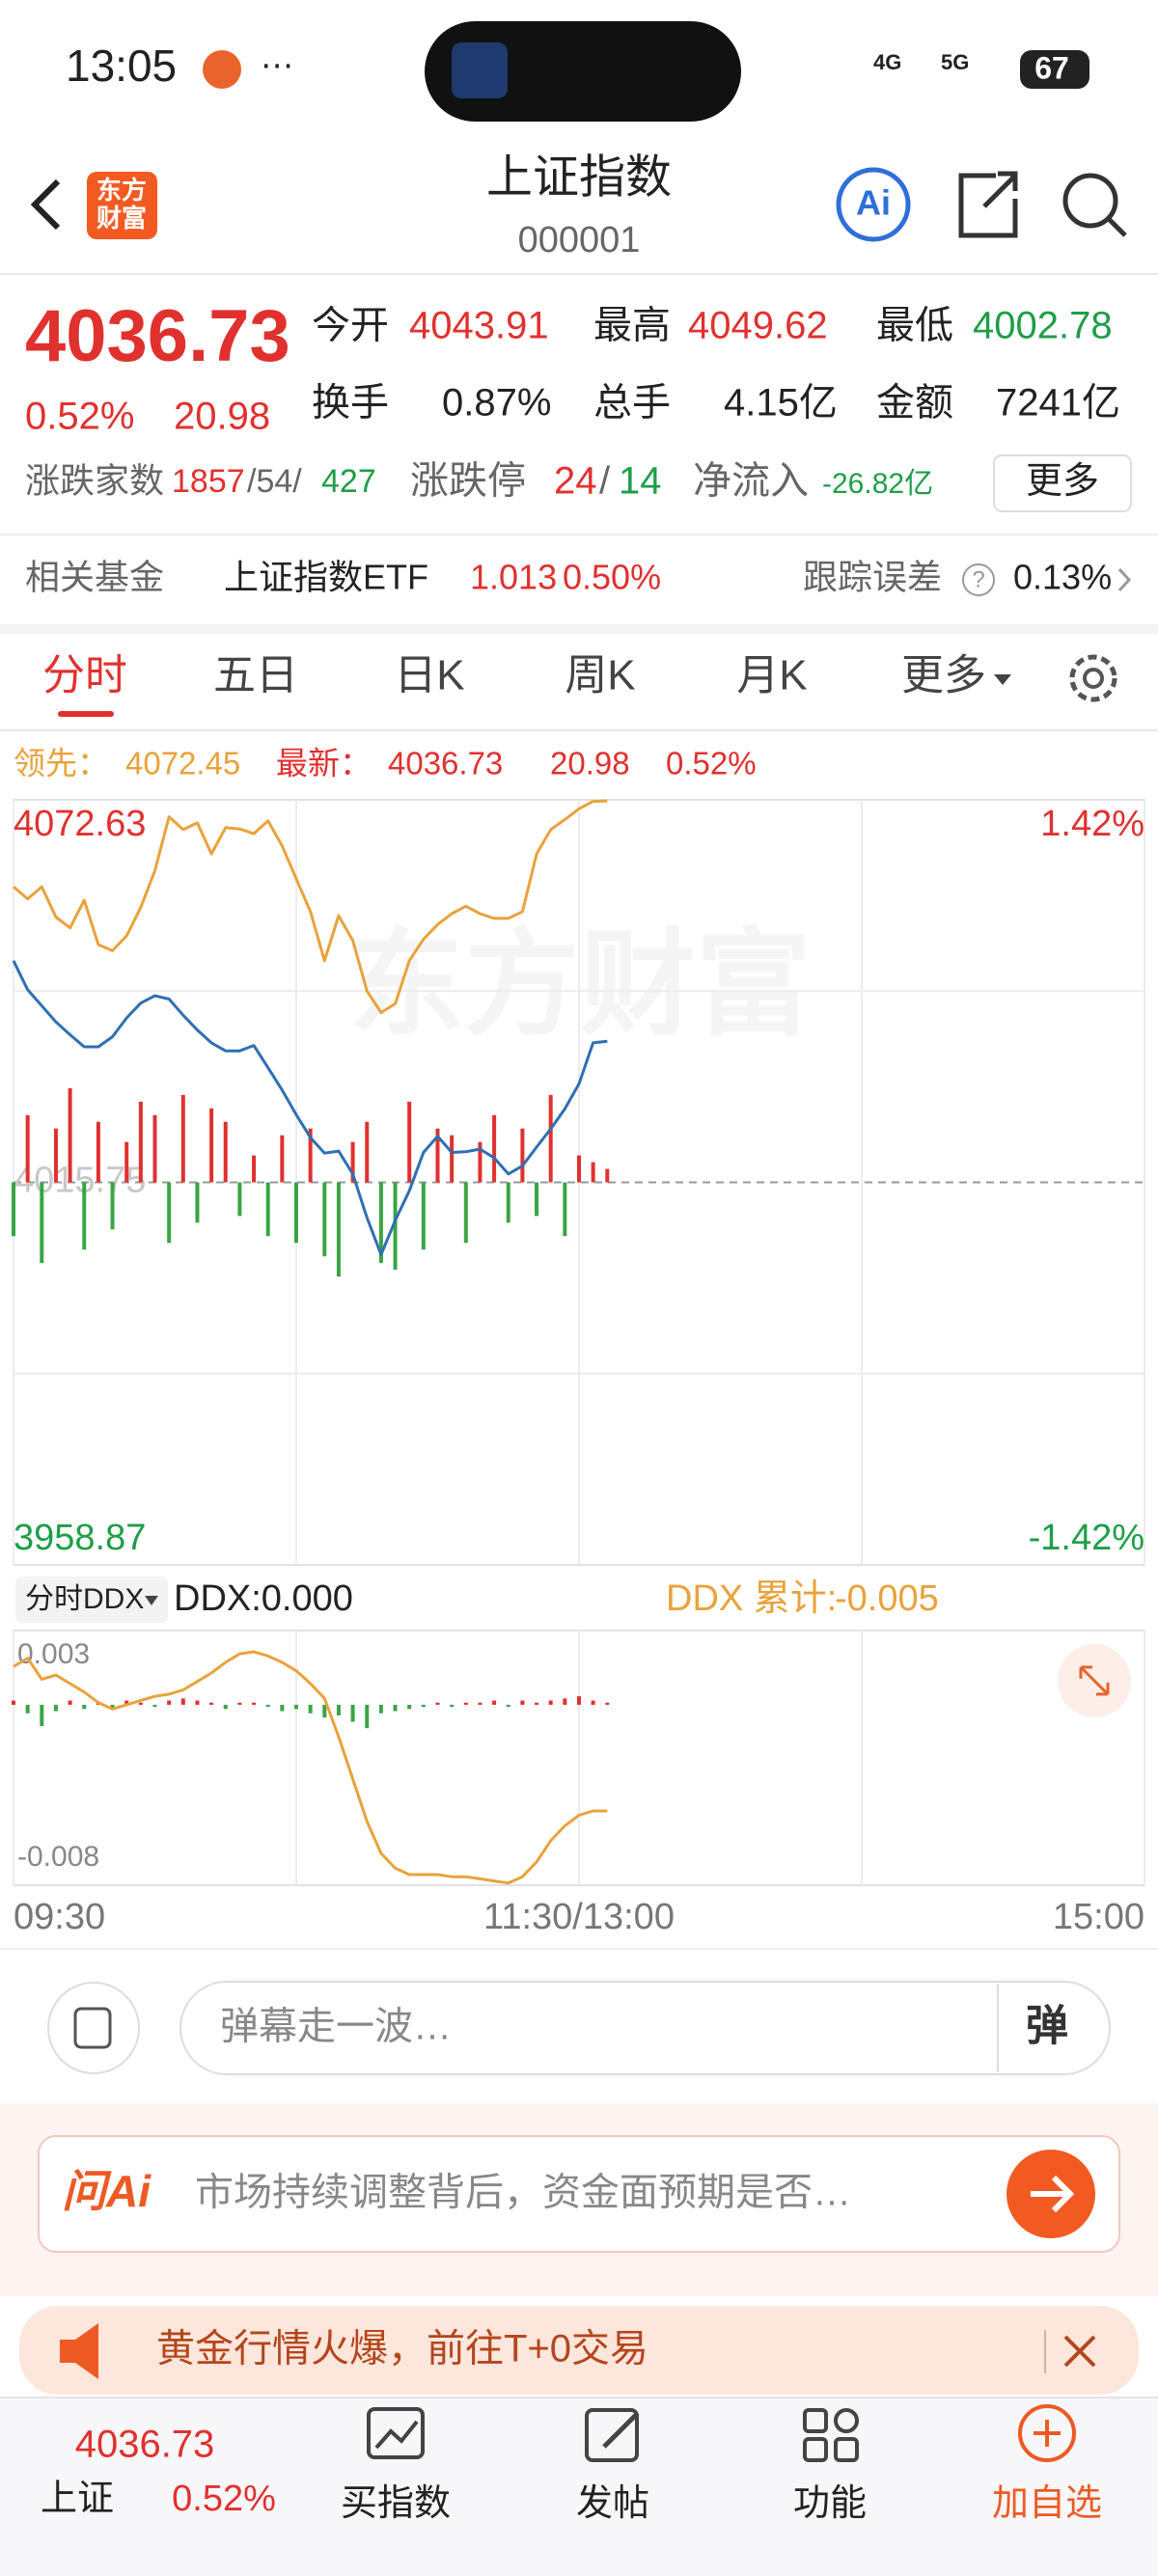 The height and width of the screenshot is (2576, 1158). Describe the element at coordinates (632, 326) in the screenshot. I see `stat-label: 最高` at that location.